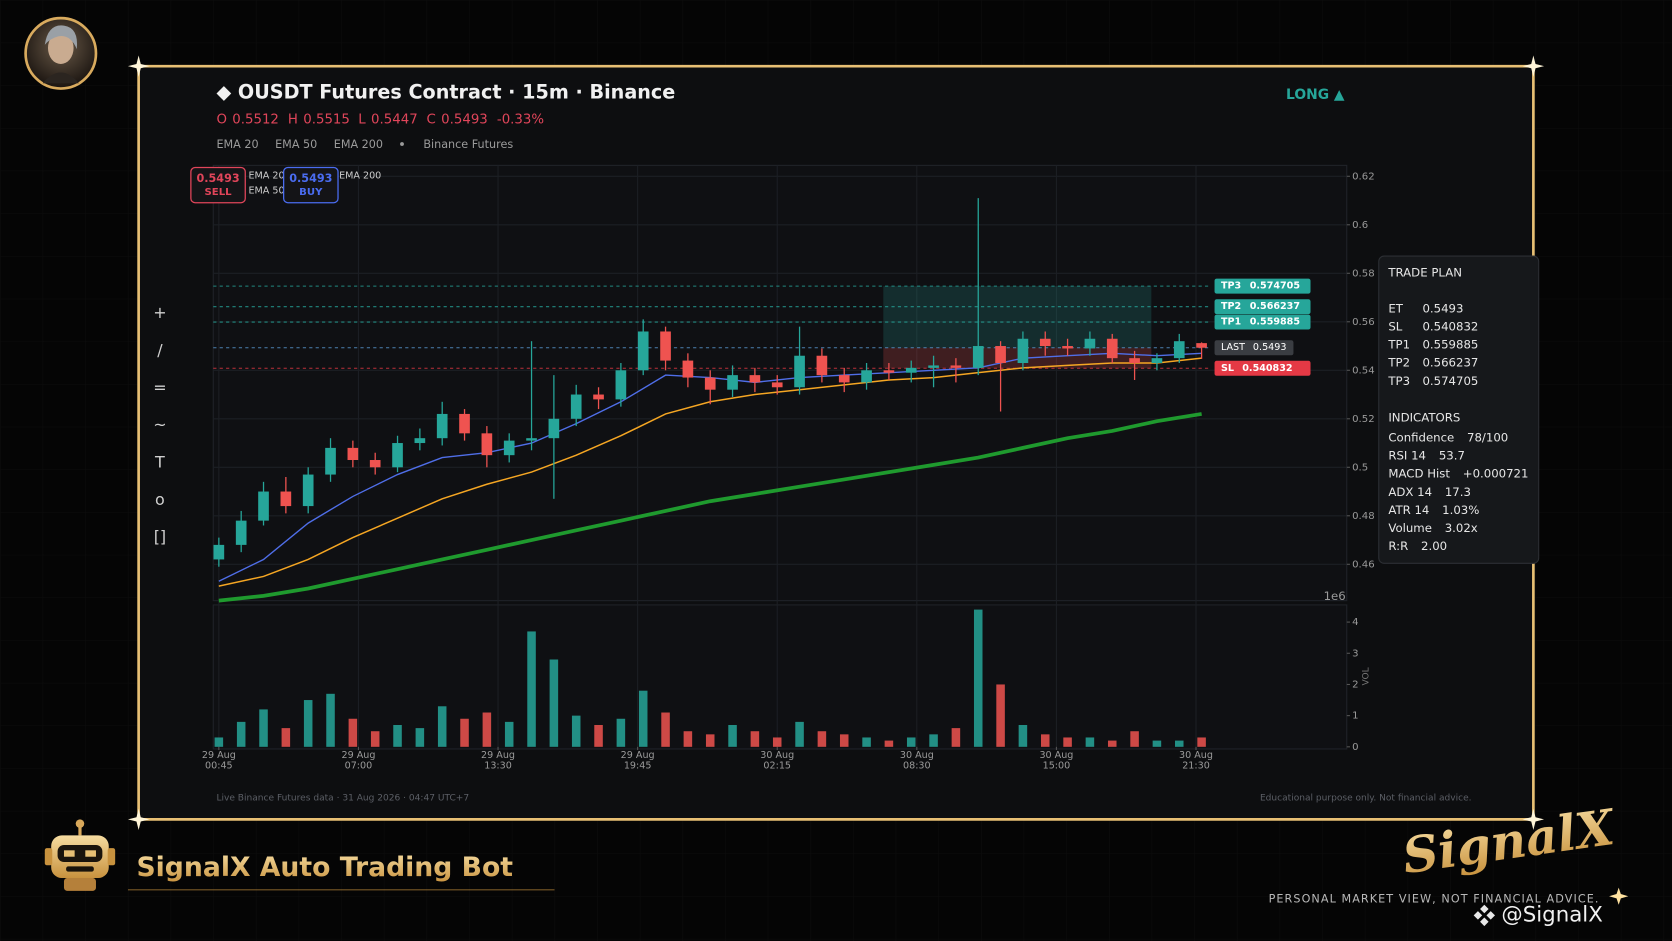 The width and height of the screenshot is (1672, 941). Describe the element at coordinates (217, 178) in the screenshot. I see `order-price: 0.5493` at that location.